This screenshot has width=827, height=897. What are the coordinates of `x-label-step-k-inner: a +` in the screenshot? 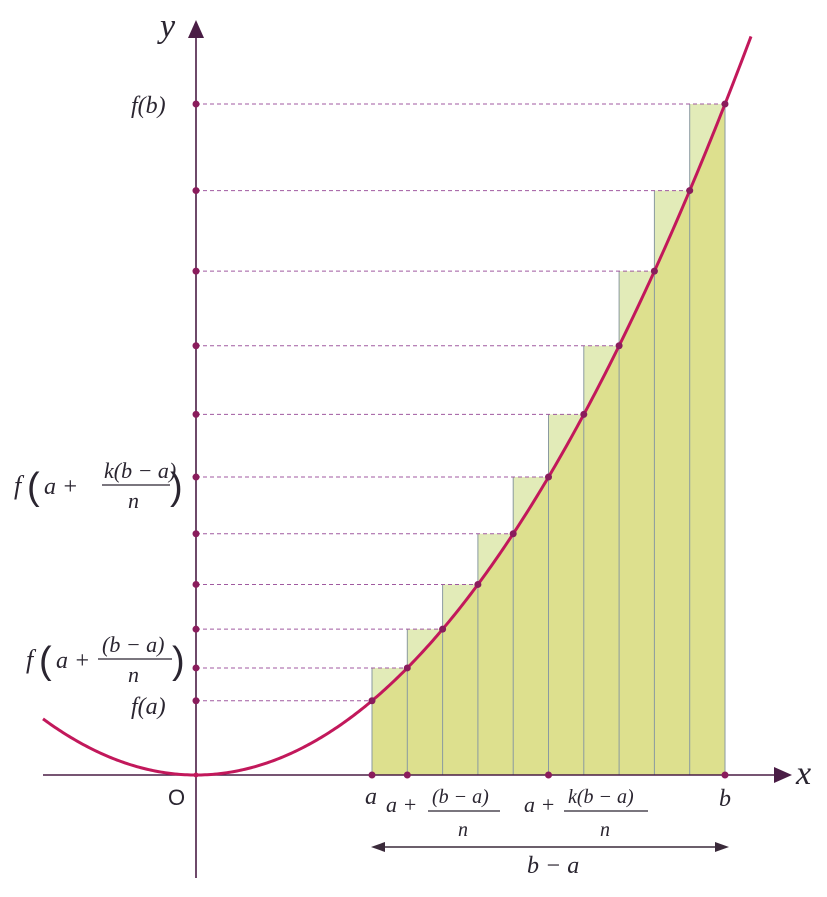 It's located at (539, 804).